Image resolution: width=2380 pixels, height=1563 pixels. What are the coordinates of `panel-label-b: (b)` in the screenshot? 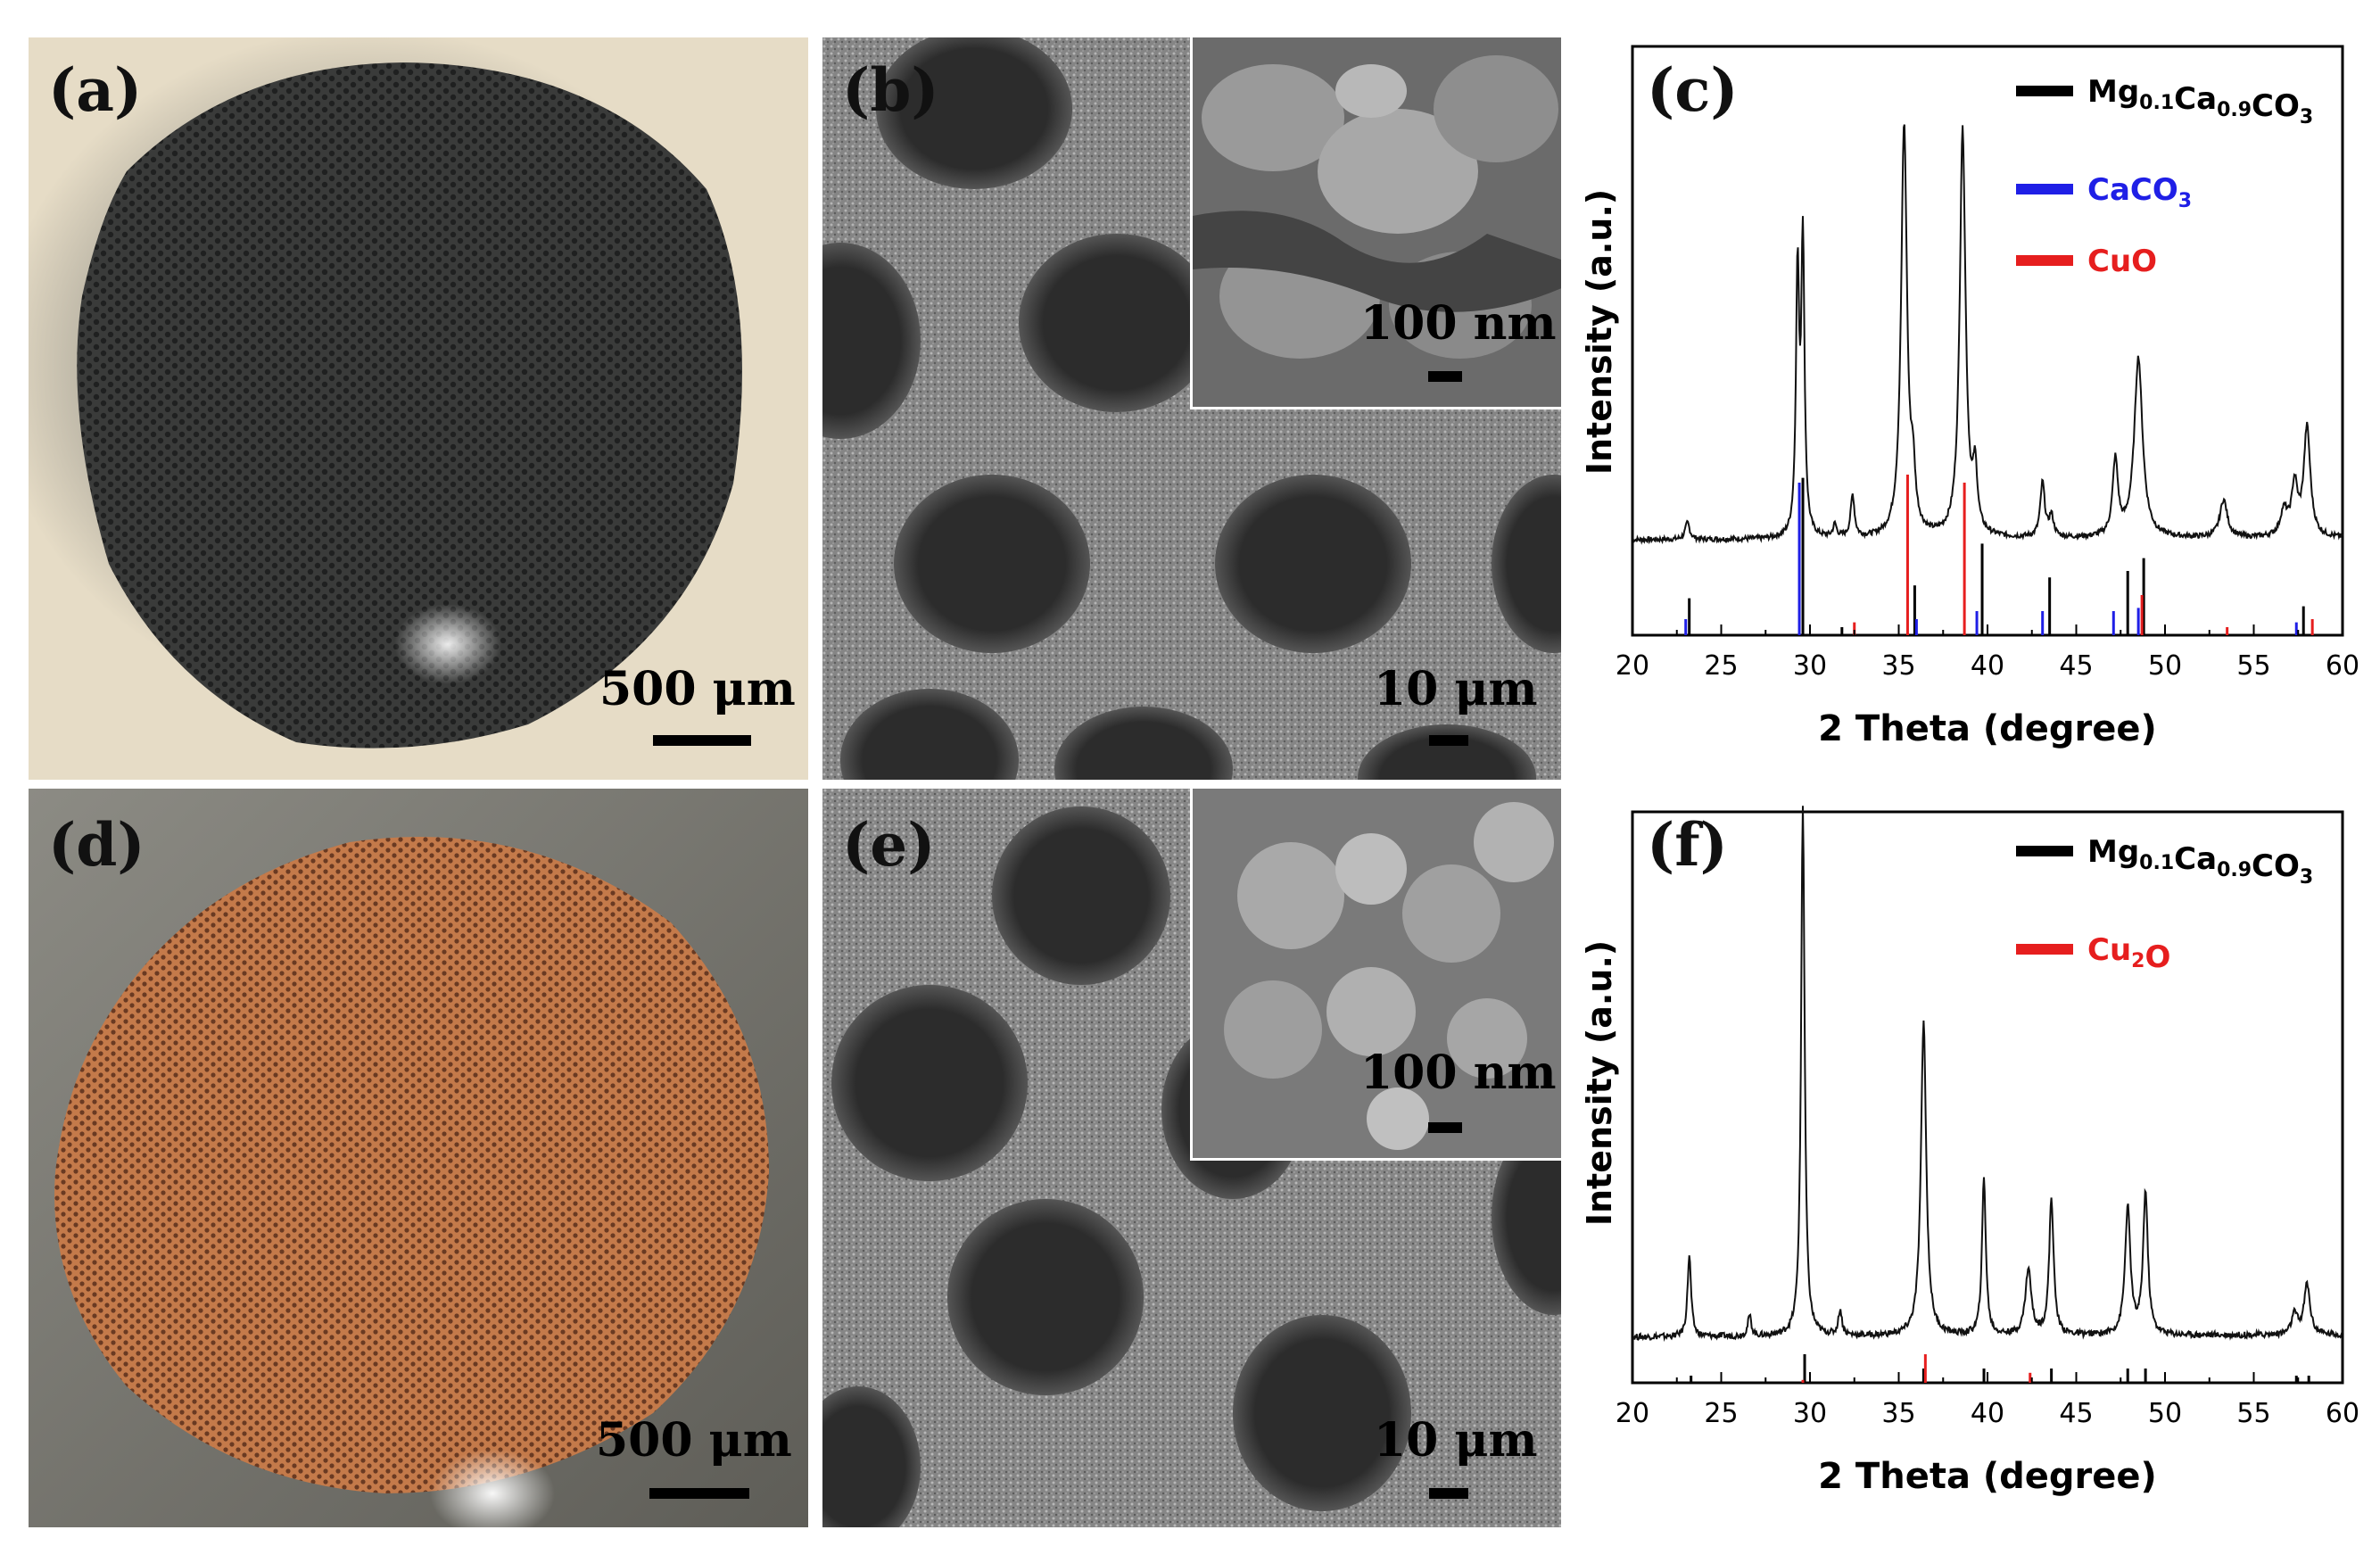 It's located at (890, 90).